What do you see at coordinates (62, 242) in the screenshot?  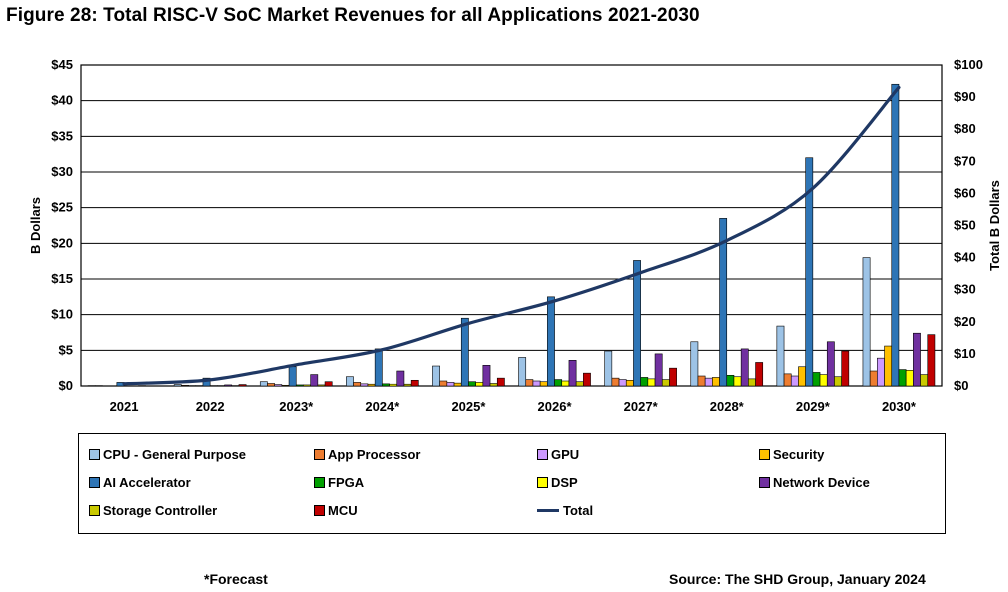 I see `y-tick-label: $20` at bounding box center [62, 242].